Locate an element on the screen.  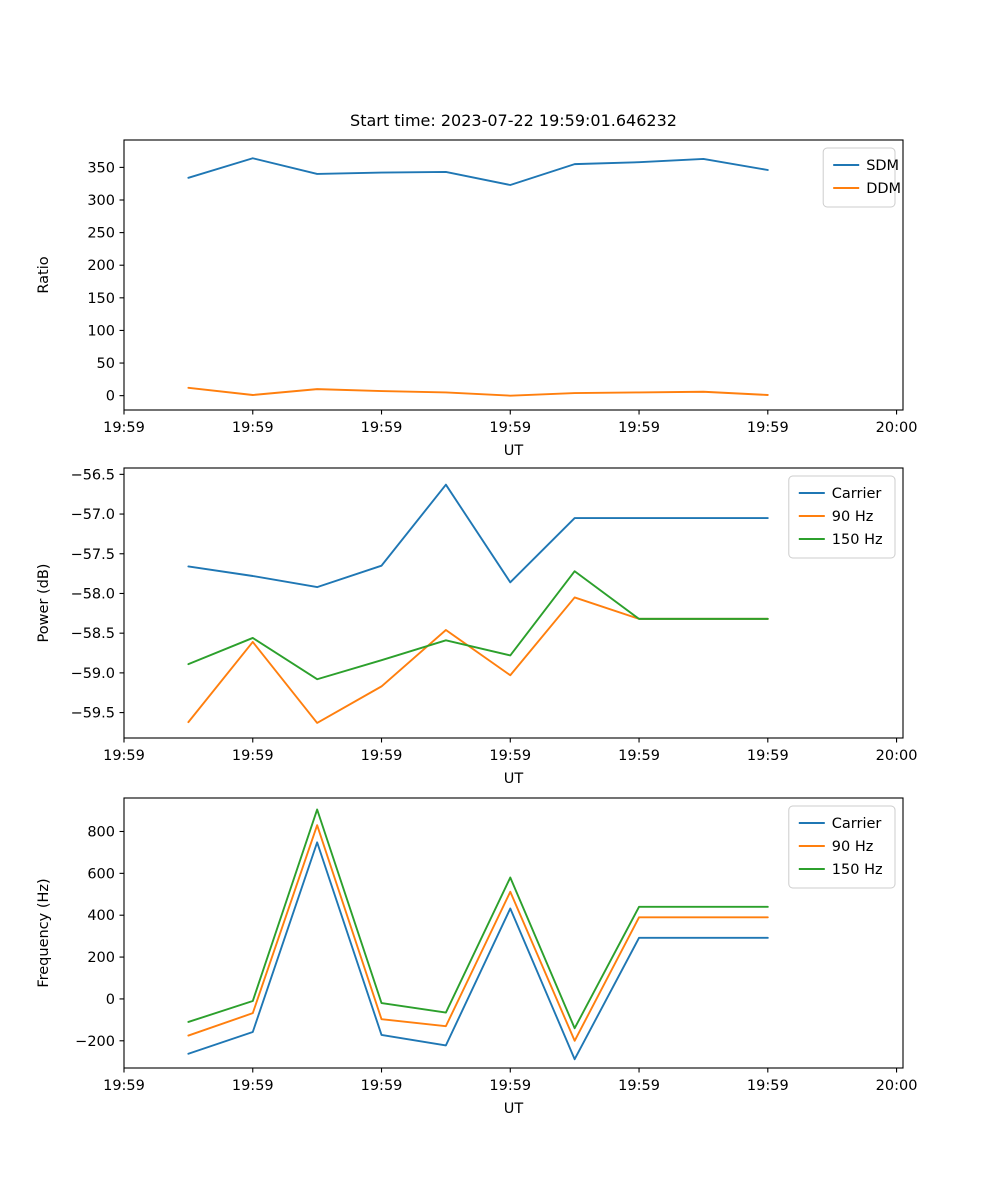
figure-title: Start time: 2023-07-22 19:59:01.646232 is located at coordinates (513, 120).